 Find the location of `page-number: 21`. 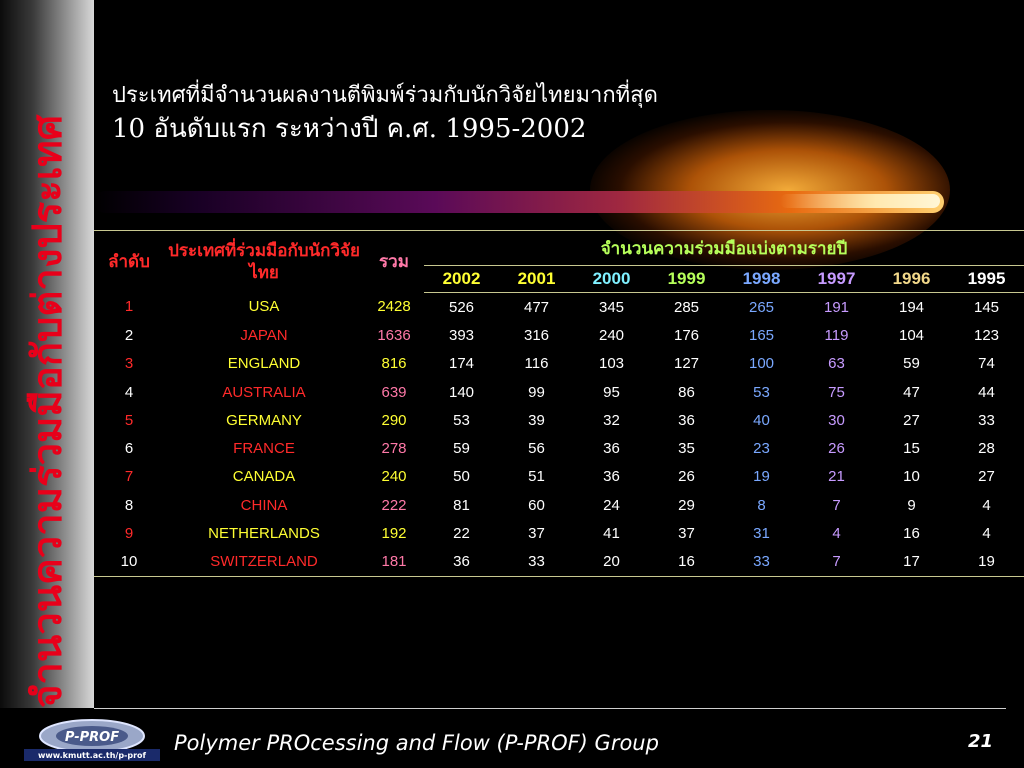

page-number: 21 is located at coordinates (981, 741).